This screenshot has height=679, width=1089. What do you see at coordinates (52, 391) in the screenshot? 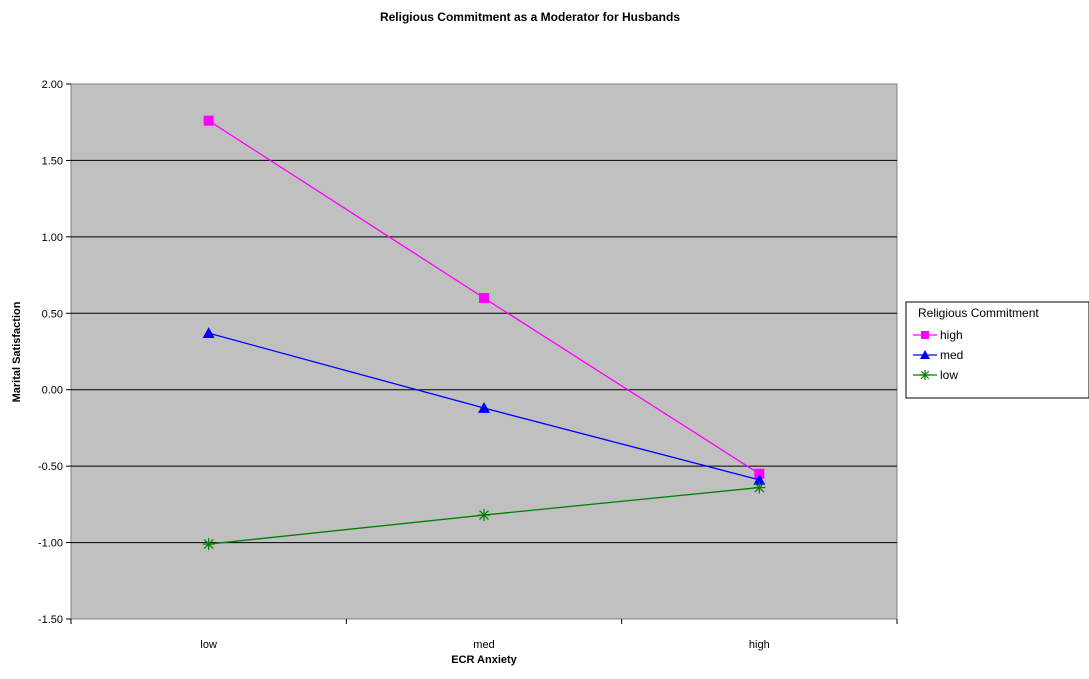
I see `y-tick-label: 0.00` at bounding box center [52, 391].